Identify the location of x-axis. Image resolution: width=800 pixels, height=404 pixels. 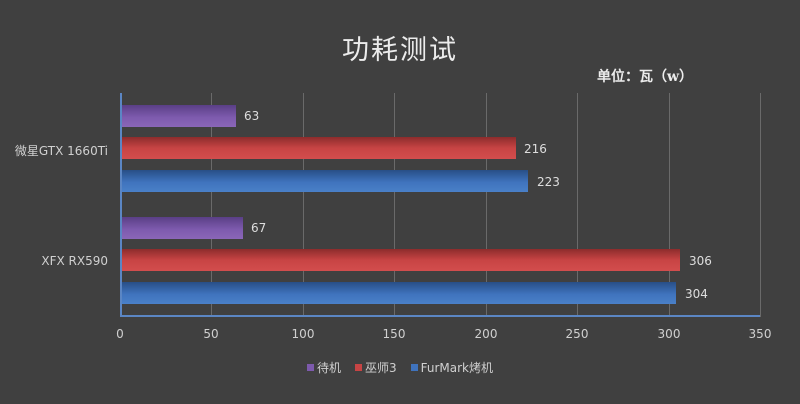
(440, 316).